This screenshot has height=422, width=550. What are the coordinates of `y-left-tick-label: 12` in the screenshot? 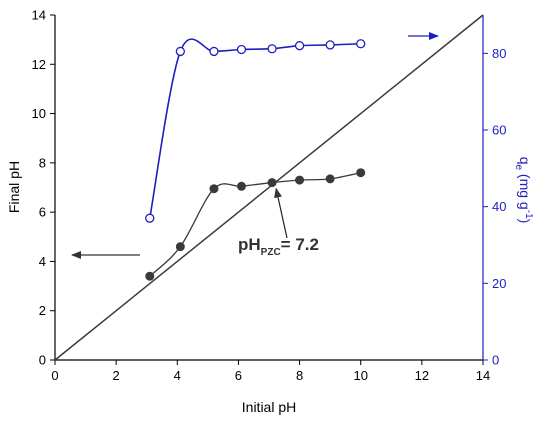 It's located at (39, 64).